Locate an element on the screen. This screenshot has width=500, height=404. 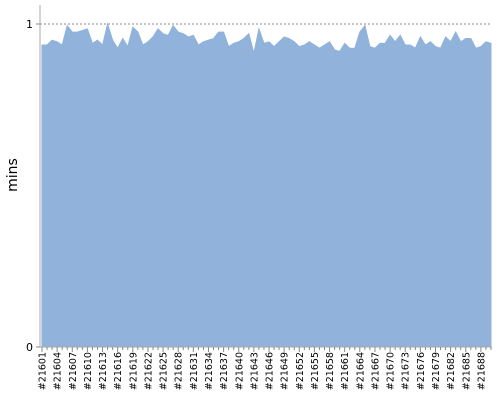
x-tick-label: #21667 is located at coordinates (375, 371).